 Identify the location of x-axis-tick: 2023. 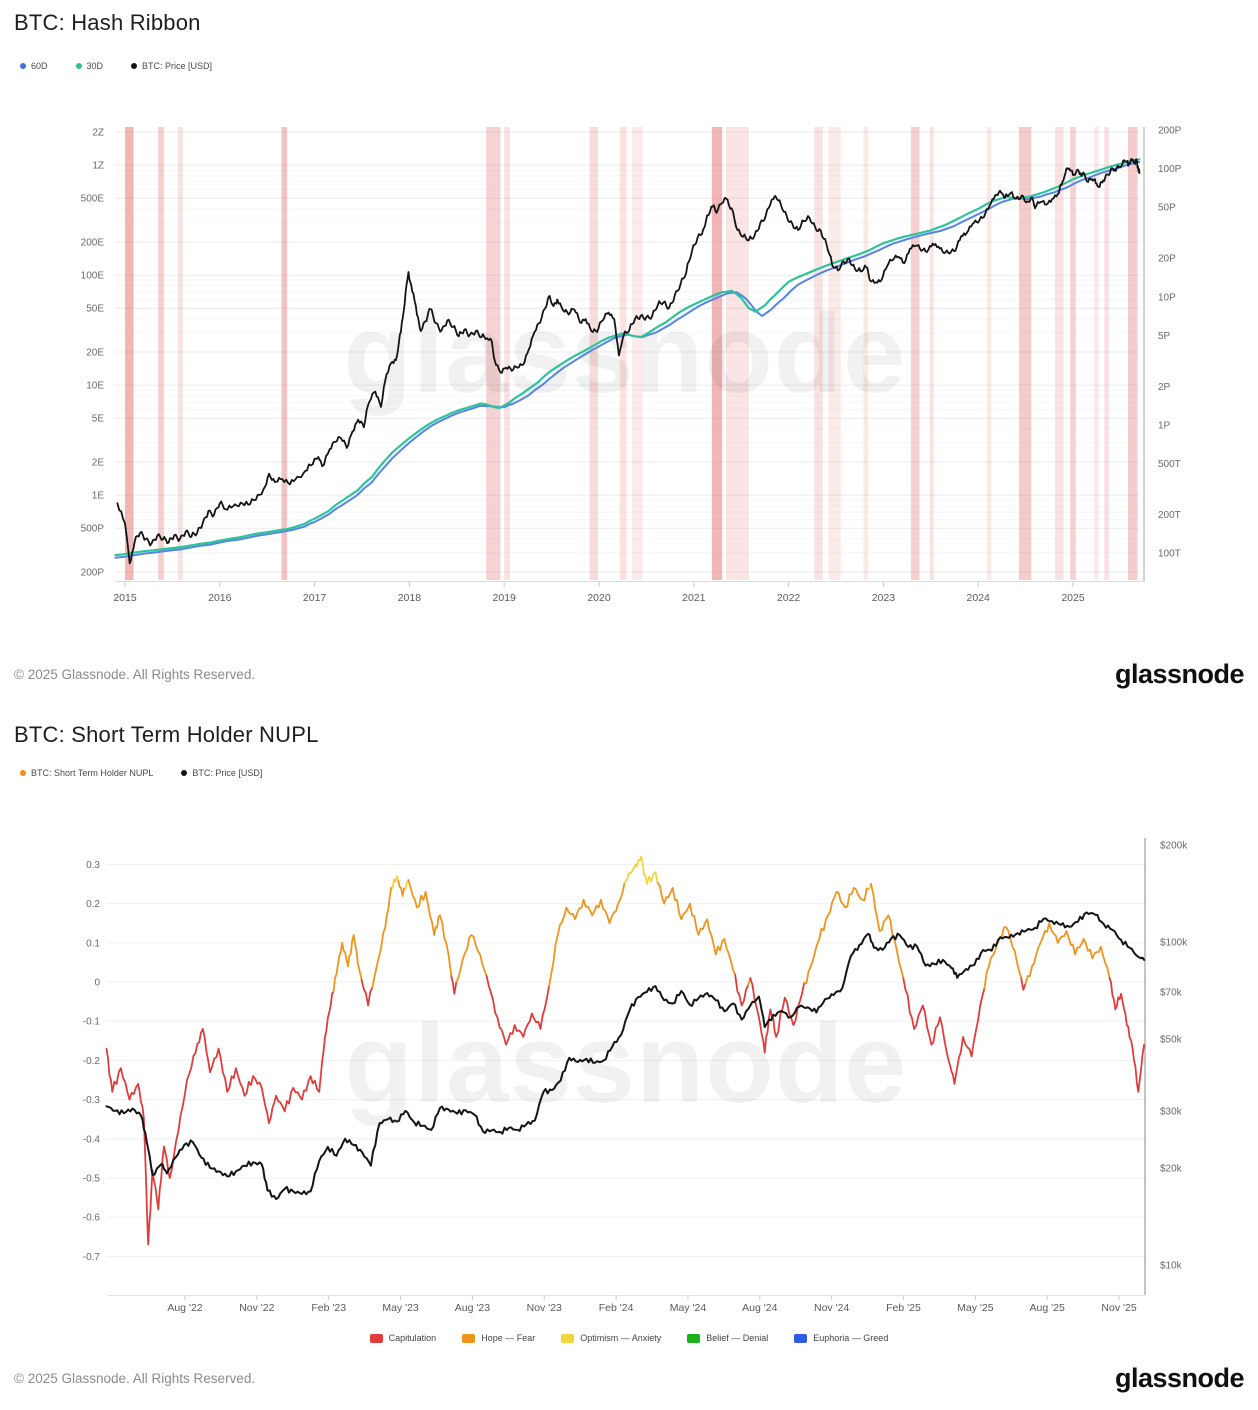
(884, 598).